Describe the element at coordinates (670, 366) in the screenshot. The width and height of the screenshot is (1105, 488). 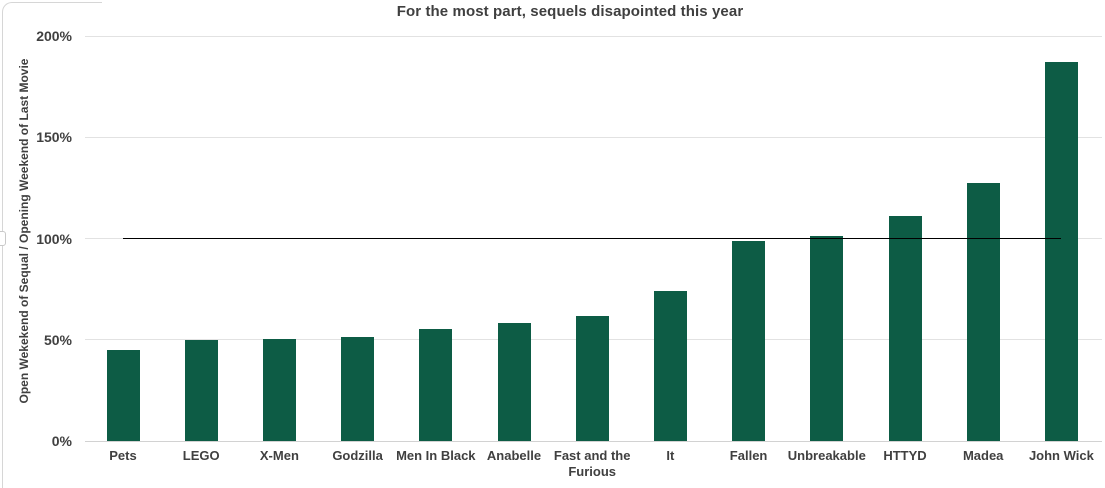
I see `bar-it` at that location.